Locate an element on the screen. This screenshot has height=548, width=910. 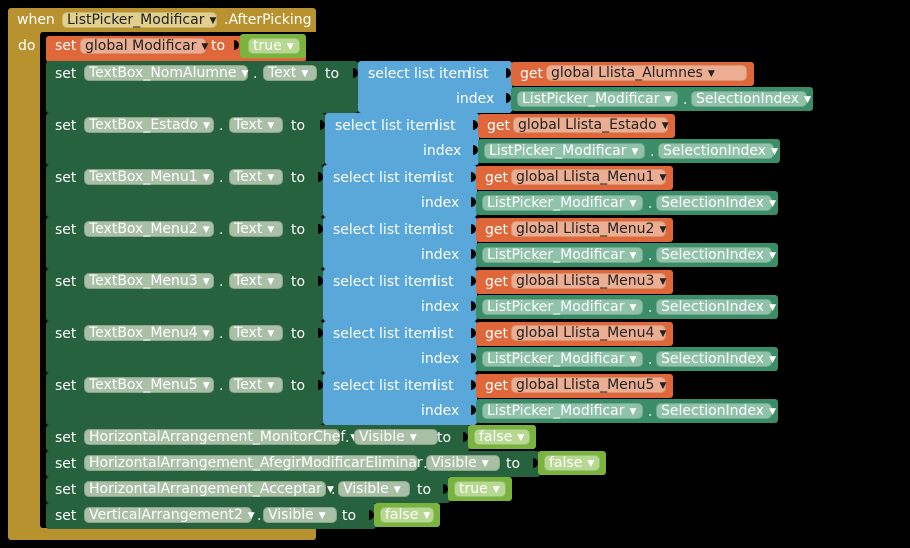
component-dropdown-6: TextBox_Menu5 ▼ is located at coordinates (149, 385).